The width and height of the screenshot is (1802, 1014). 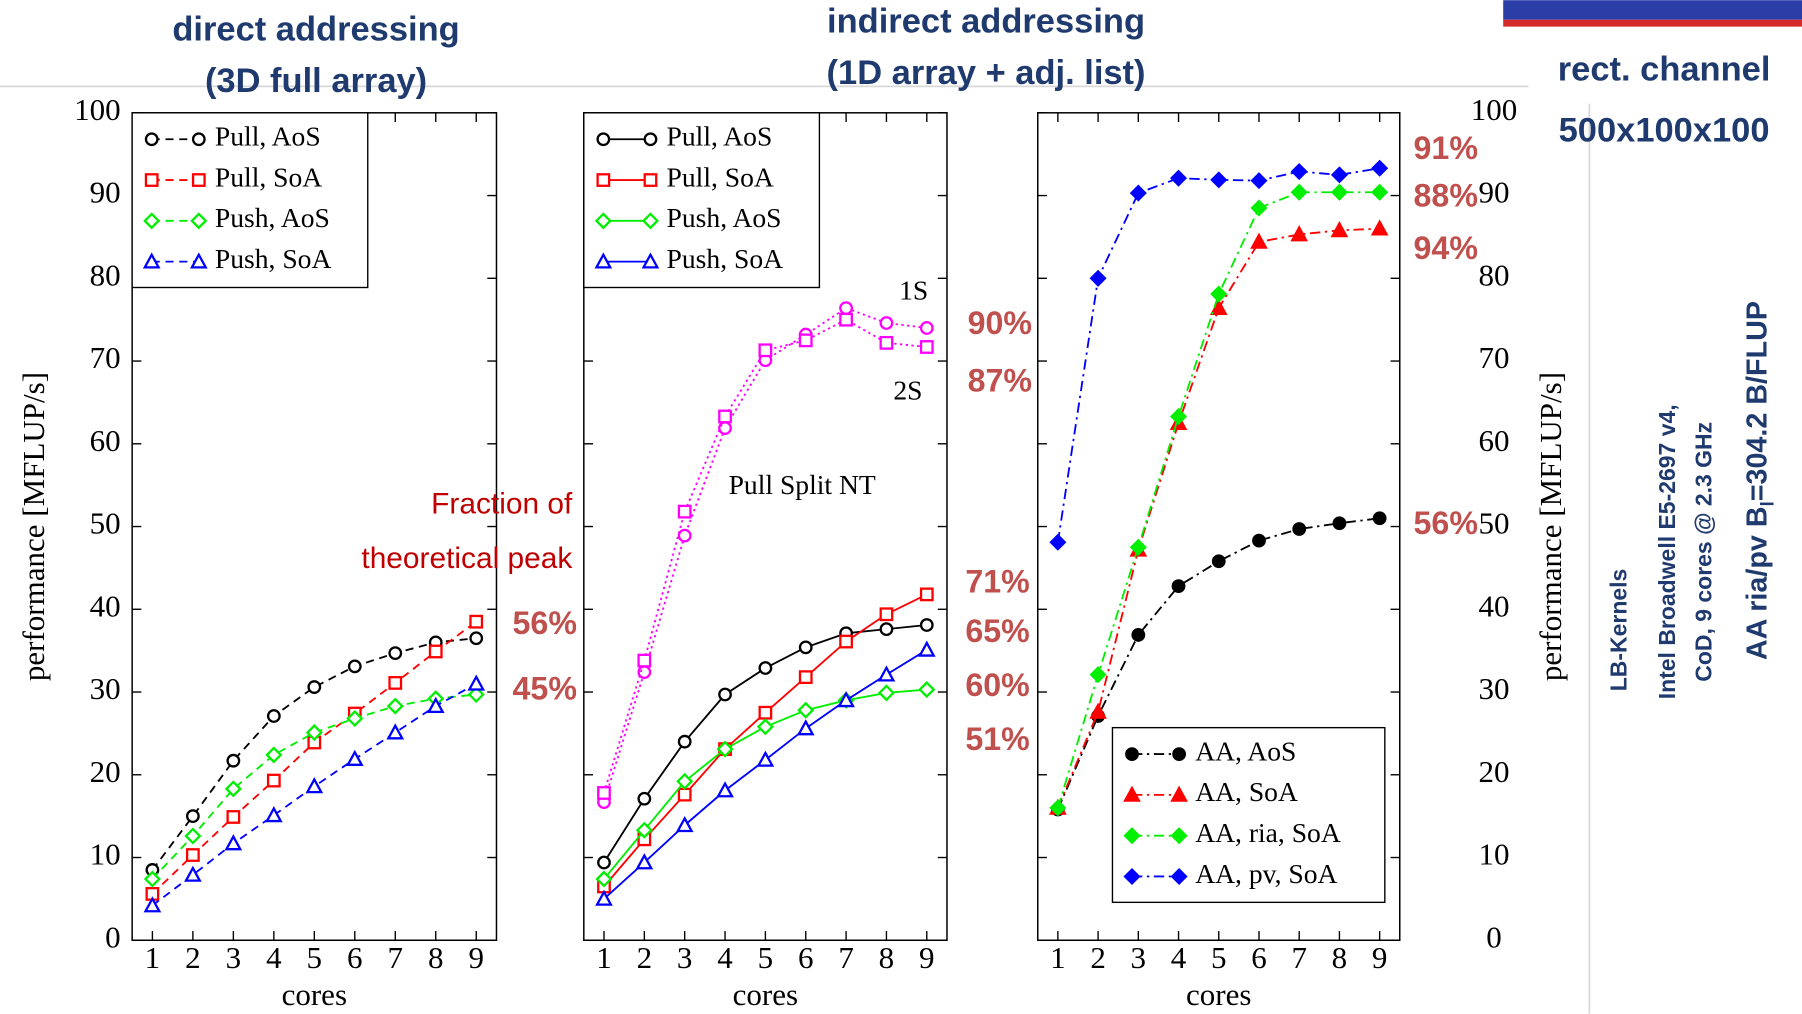 I want to click on series-label: 2S, so click(x=907, y=390).